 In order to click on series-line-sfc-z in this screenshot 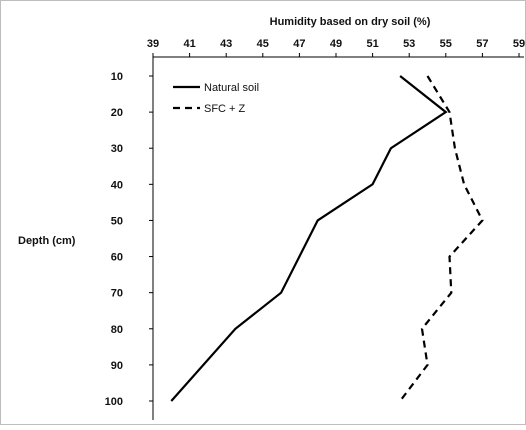, I will do `click(441, 238)`.